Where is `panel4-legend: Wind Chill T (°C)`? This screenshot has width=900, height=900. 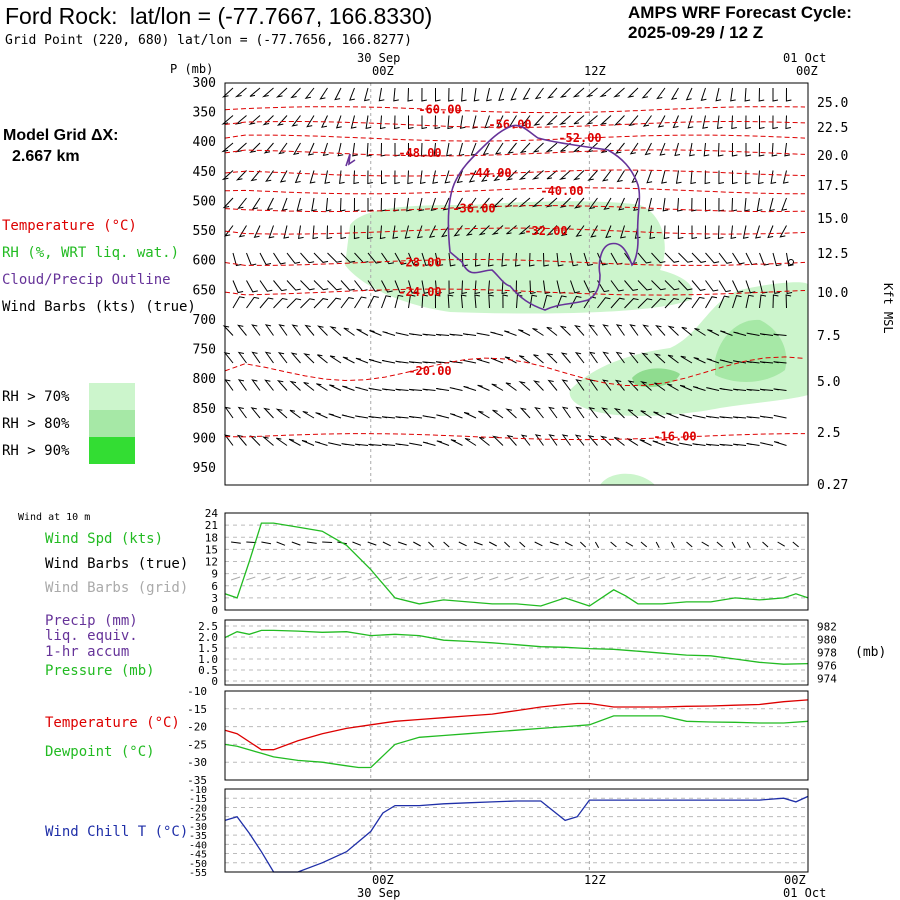 panel4-legend: Wind Chill T (°C) is located at coordinates (116, 832).